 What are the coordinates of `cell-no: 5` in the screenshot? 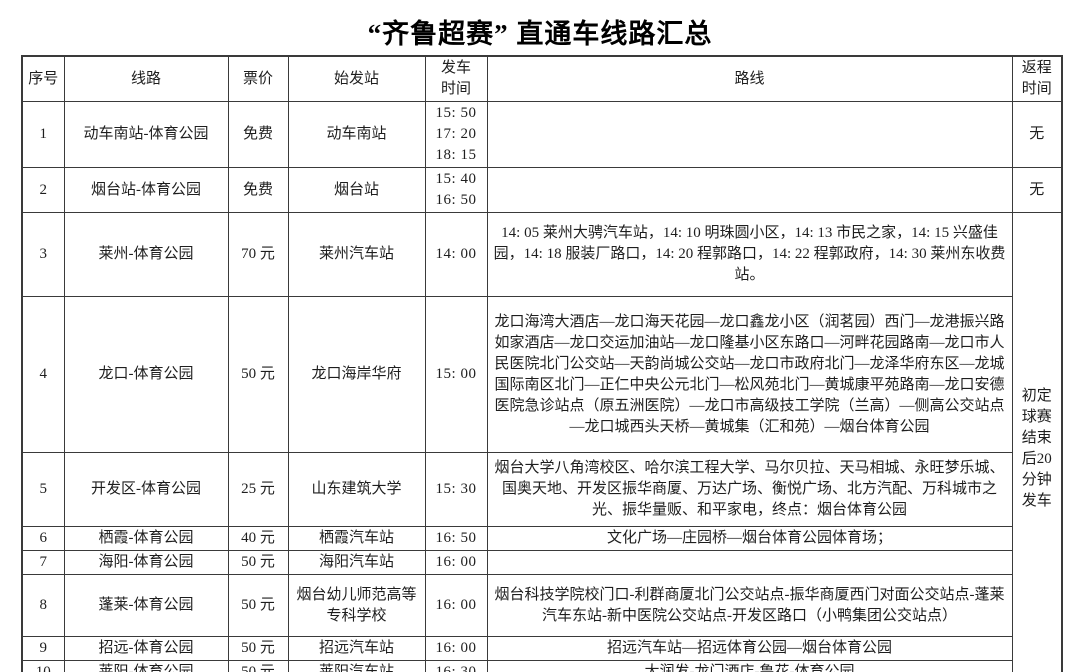 It's located at (43, 489).